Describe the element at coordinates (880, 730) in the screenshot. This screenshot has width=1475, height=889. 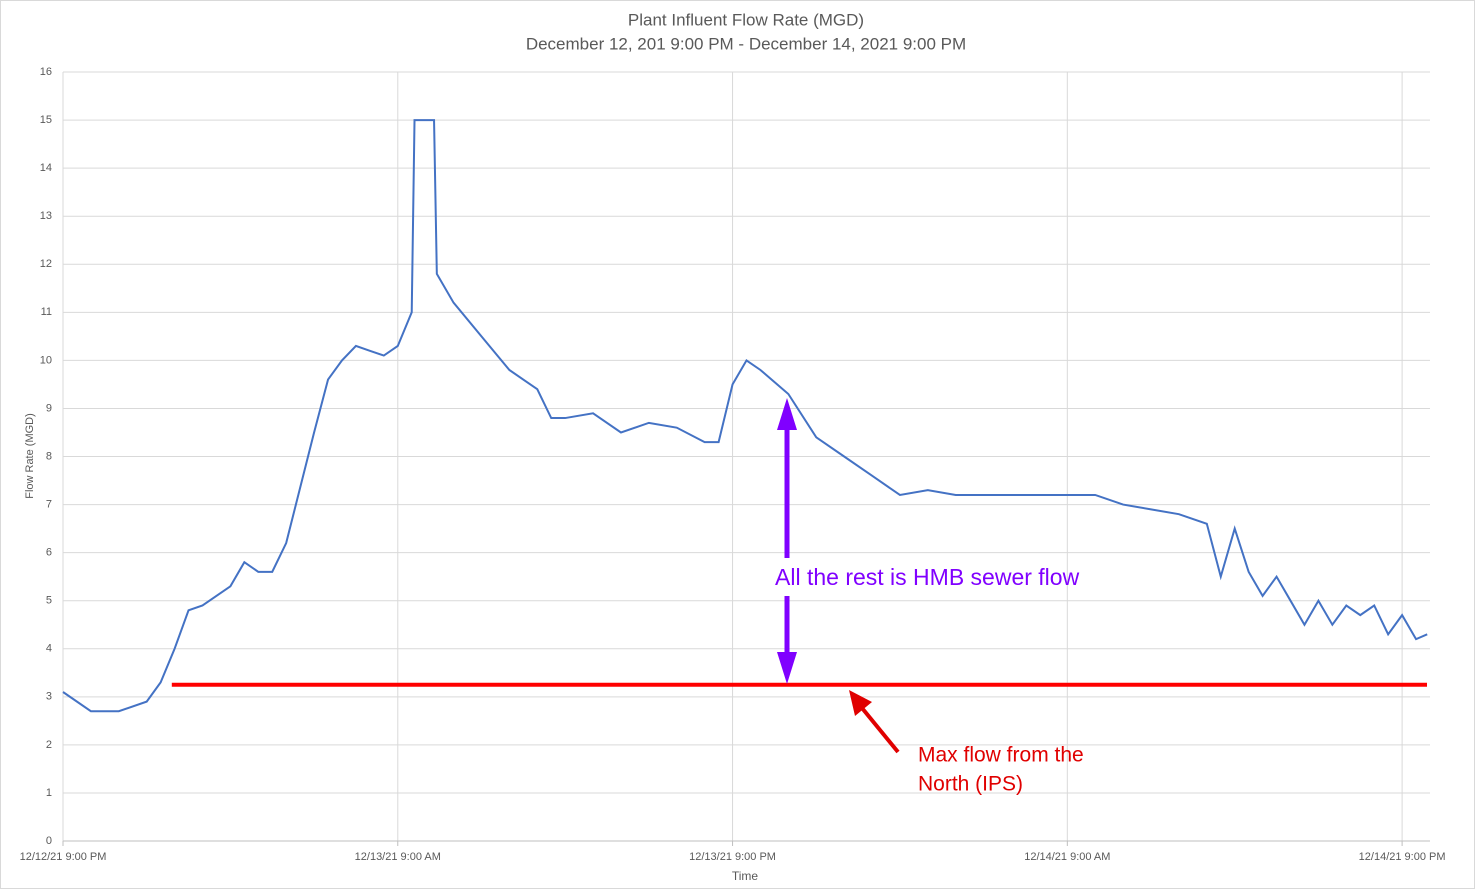
I see `red-arrow-shaft` at that location.